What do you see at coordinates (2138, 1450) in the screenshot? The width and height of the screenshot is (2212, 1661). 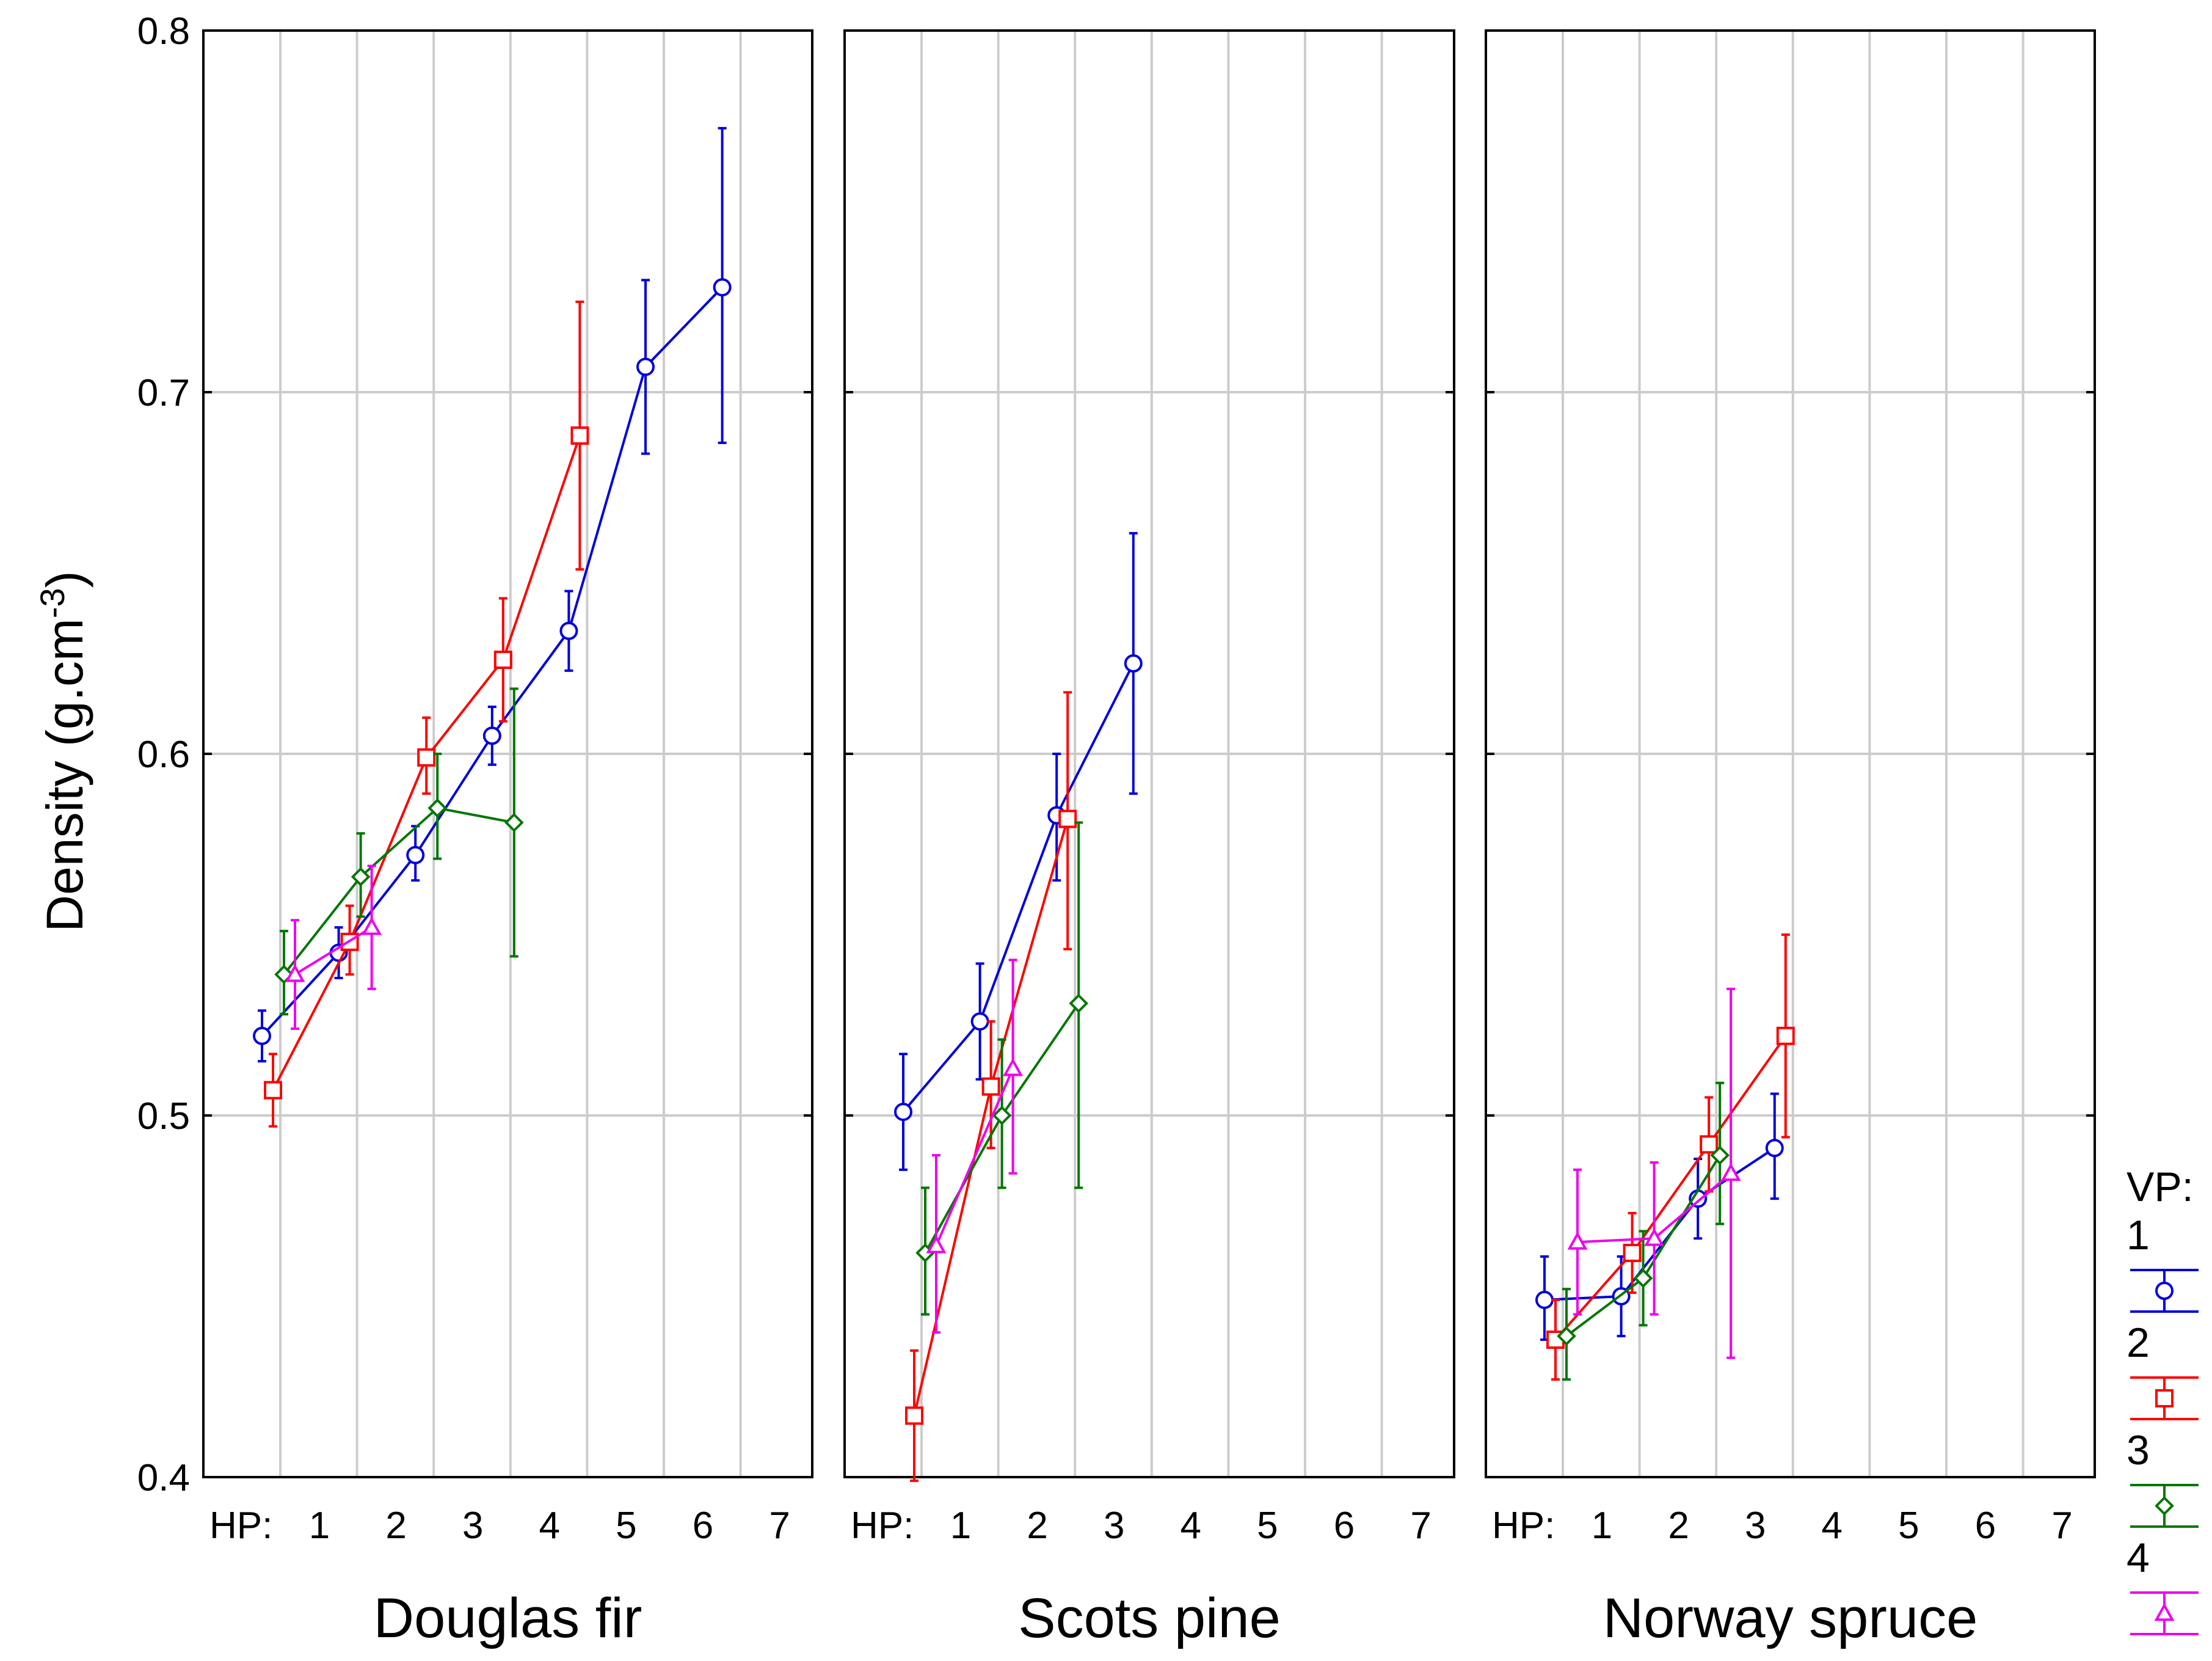 I see `legend-entry-label: 3` at bounding box center [2138, 1450].